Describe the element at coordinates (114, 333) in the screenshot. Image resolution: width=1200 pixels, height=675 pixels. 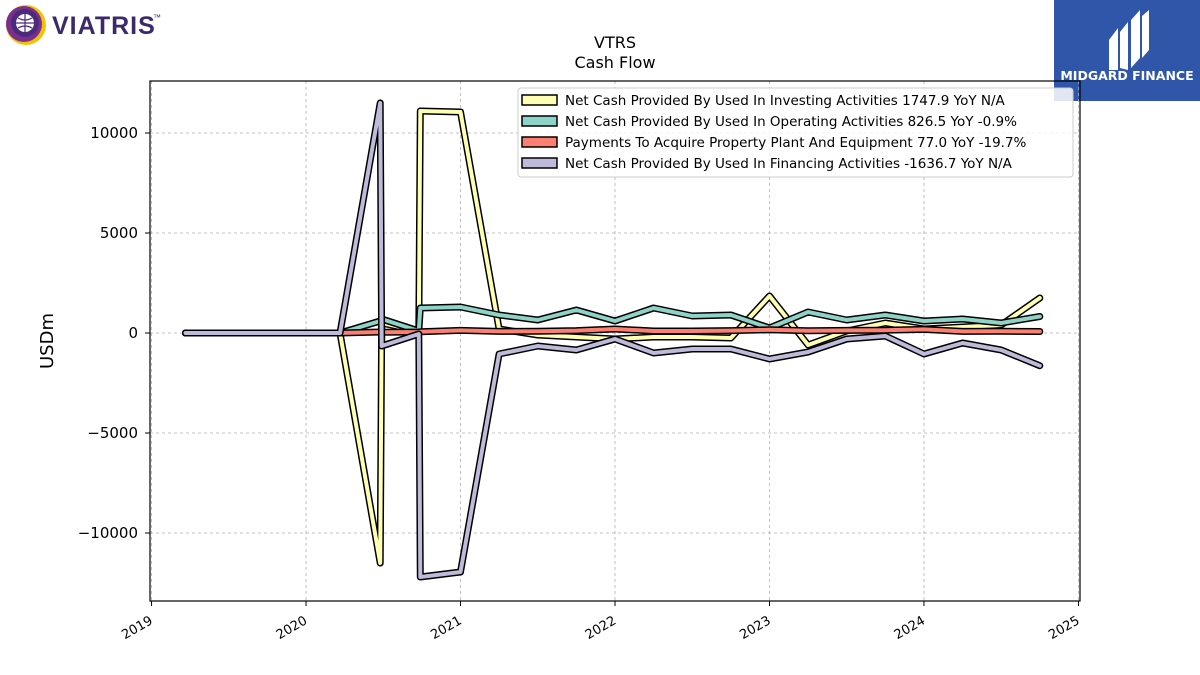
I see `y-axis-ticks: 10000 5000 0 −5000 −10000` at that location.